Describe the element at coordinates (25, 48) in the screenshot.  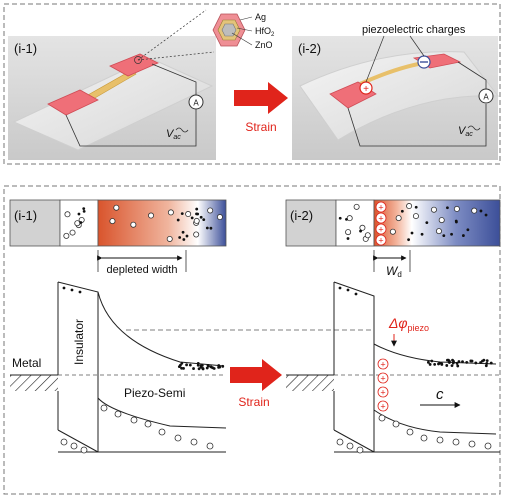
I see `top-left-panel-label: (i-1)` at that location.